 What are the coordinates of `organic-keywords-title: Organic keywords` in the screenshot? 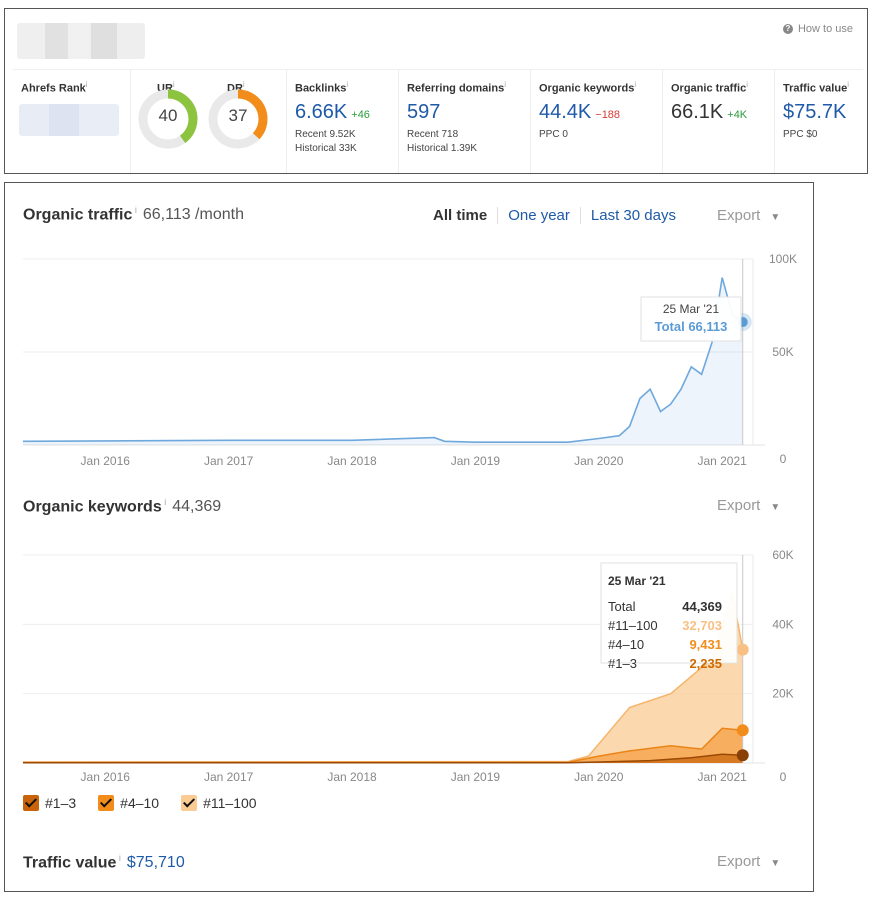 It's located at (92, 507).